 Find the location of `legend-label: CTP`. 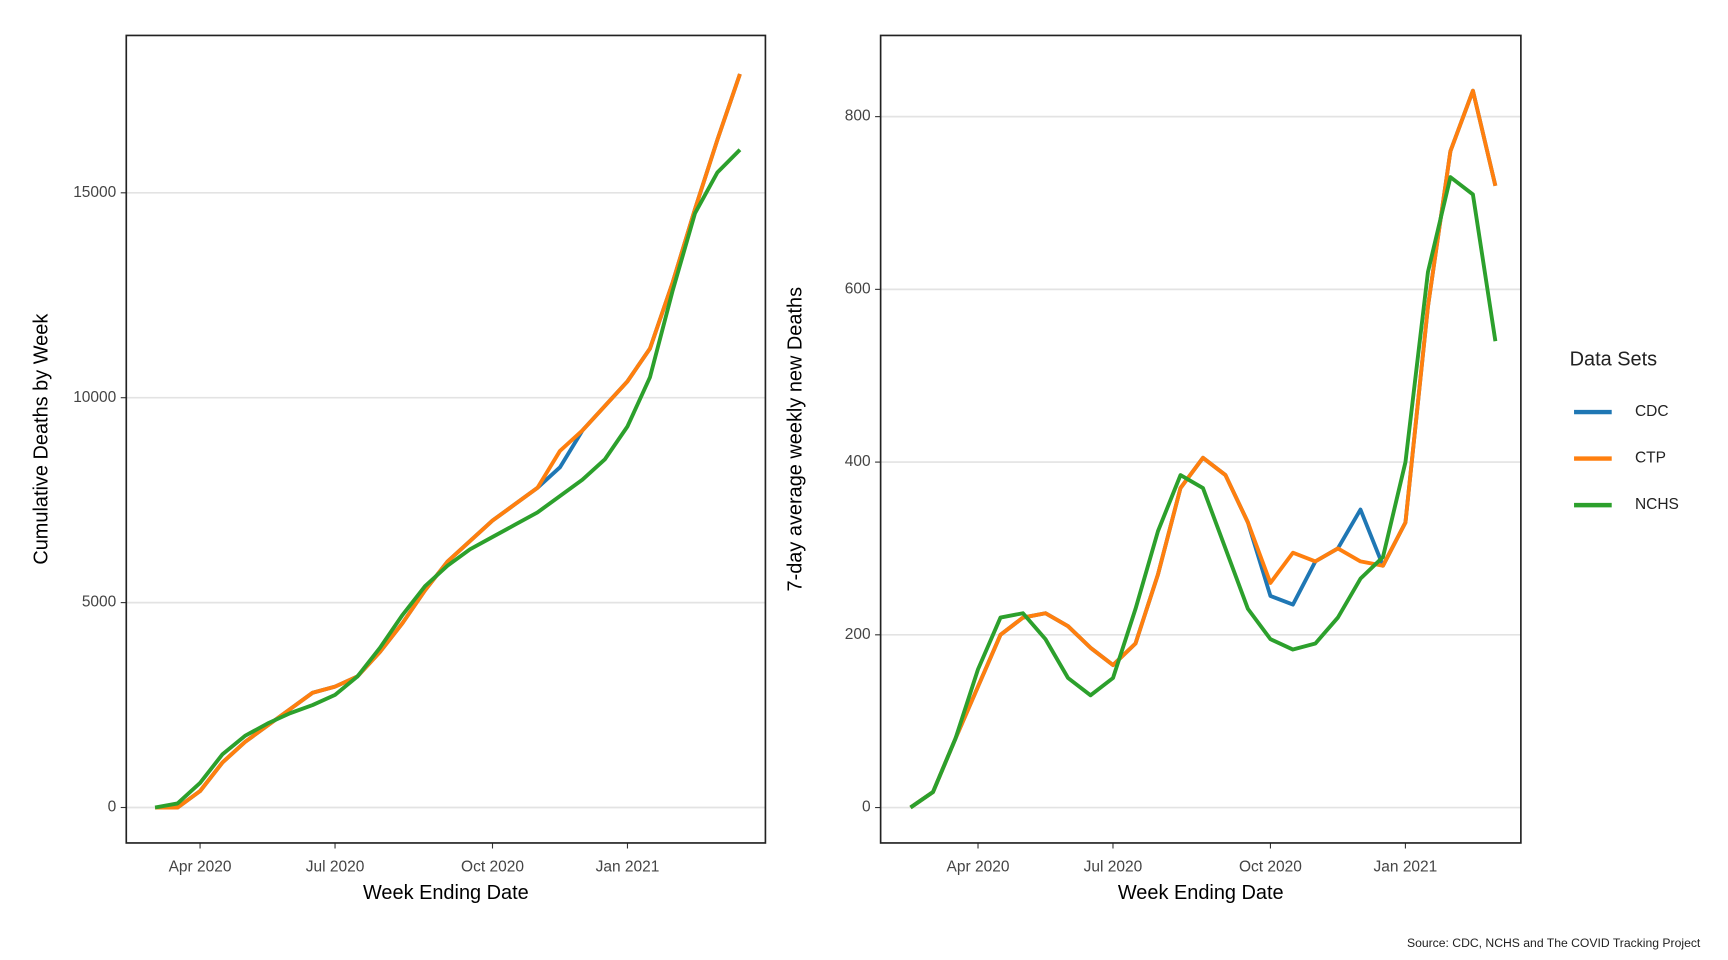

legend-label: CTP is located at coordinates (1650, 458).